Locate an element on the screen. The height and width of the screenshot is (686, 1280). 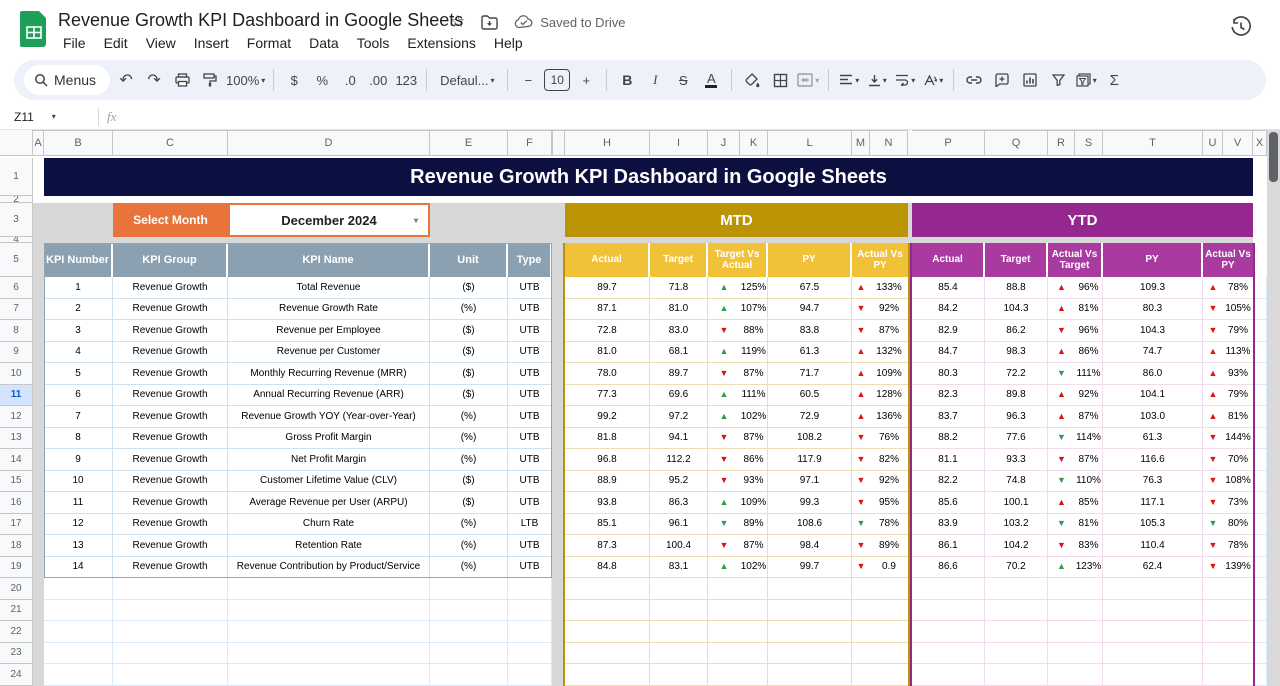
cell-mtd-actual: 87.3 is located at coordinates (607, 546).